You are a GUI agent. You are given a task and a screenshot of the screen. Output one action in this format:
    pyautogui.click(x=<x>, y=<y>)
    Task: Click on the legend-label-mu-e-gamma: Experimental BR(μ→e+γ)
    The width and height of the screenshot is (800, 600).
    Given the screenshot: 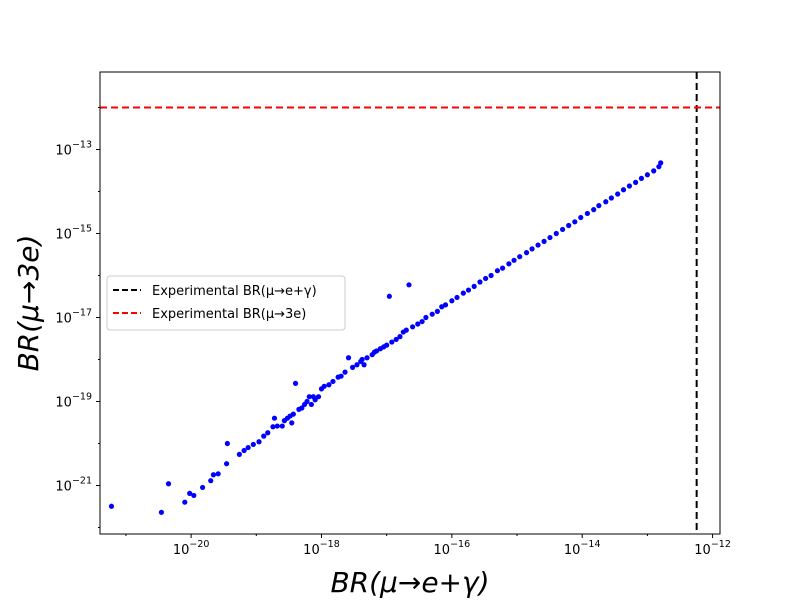 What is the action you would take?
    pyautogui.click(x=234, y=291)
    